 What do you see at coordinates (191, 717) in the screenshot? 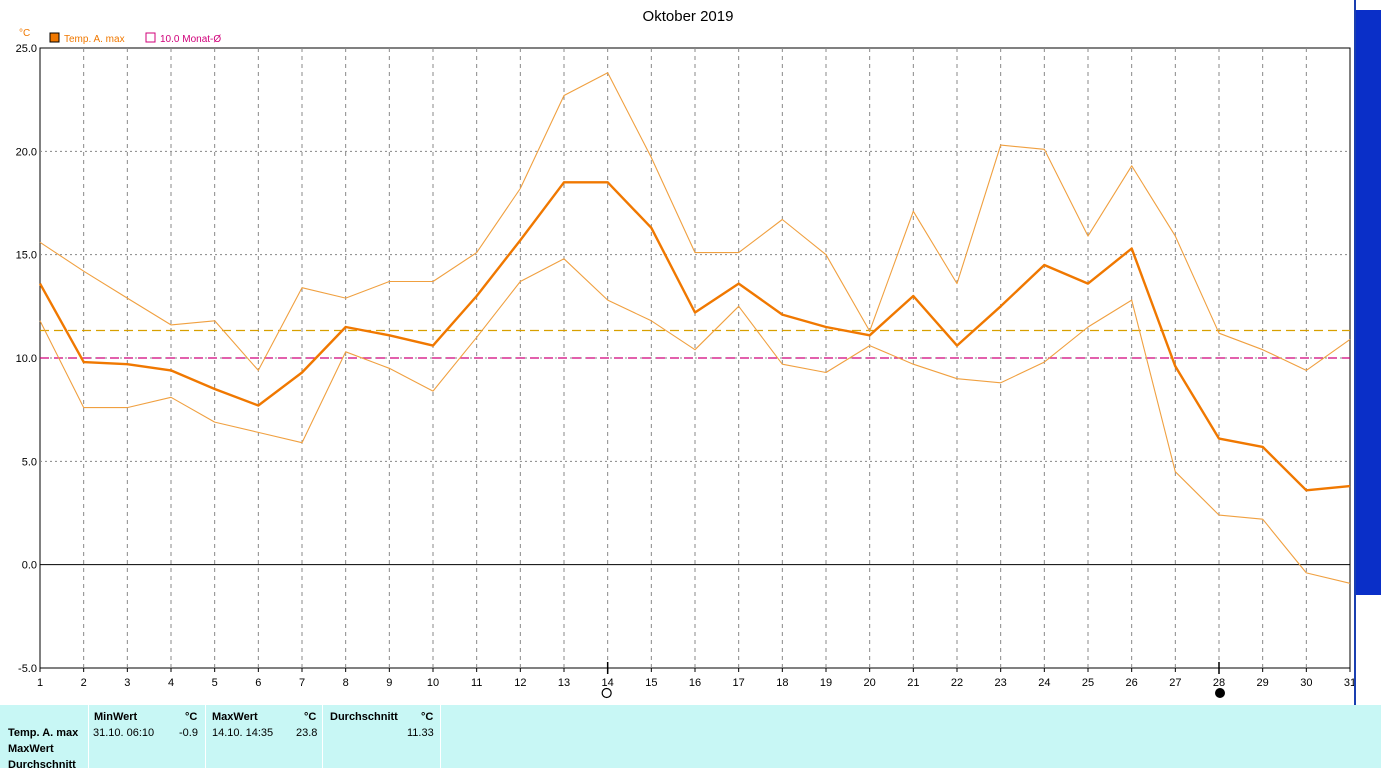
I see `min-unit: °C` at bounding box center [191, 717].